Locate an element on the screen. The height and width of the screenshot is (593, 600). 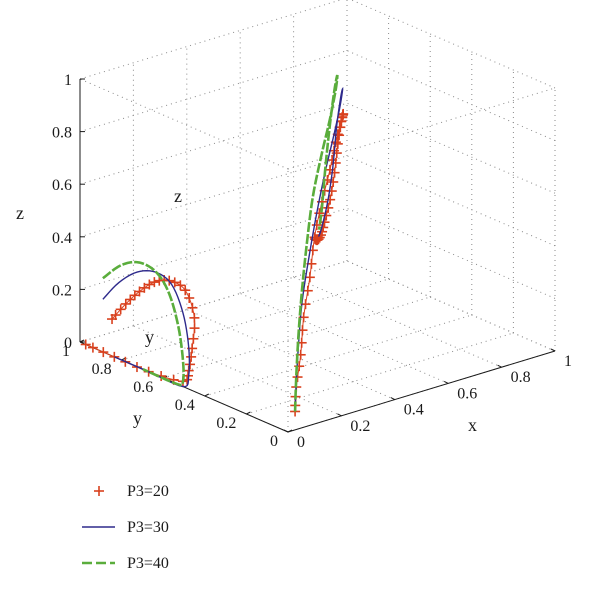
inner-z-label: z is located at coordinates (178, 196).